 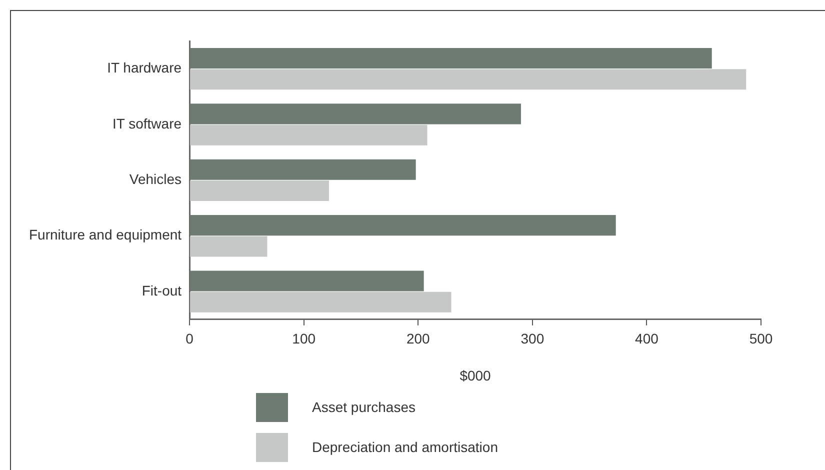 I want to click on y-tick-label: IT software, so click(x=147, y=123).